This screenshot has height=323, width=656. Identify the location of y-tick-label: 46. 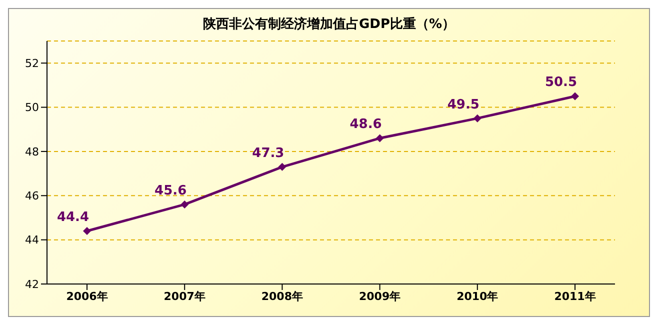
(32, 196).